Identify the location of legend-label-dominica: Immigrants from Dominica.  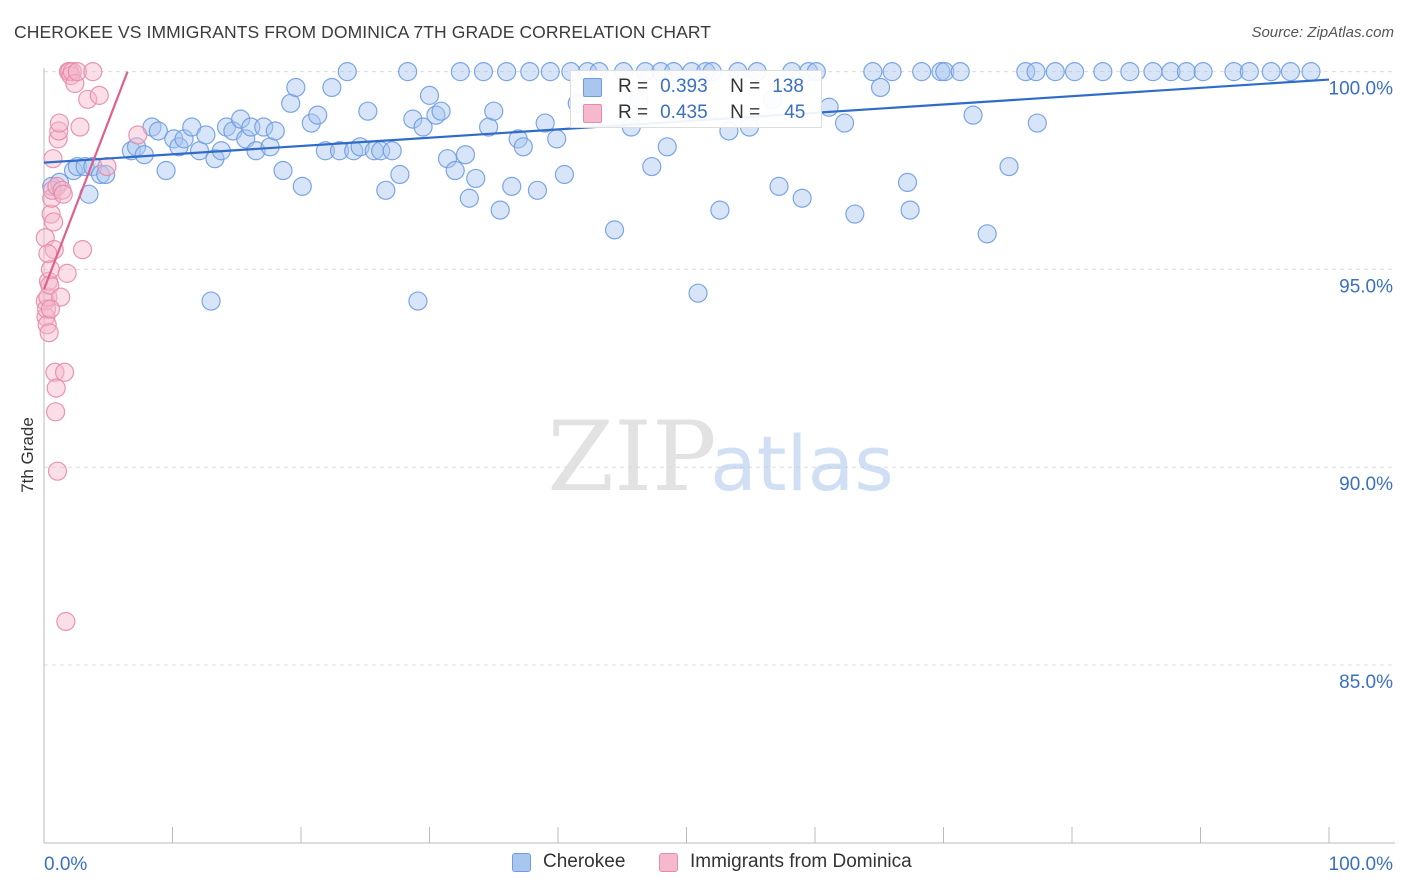
(801, 861).